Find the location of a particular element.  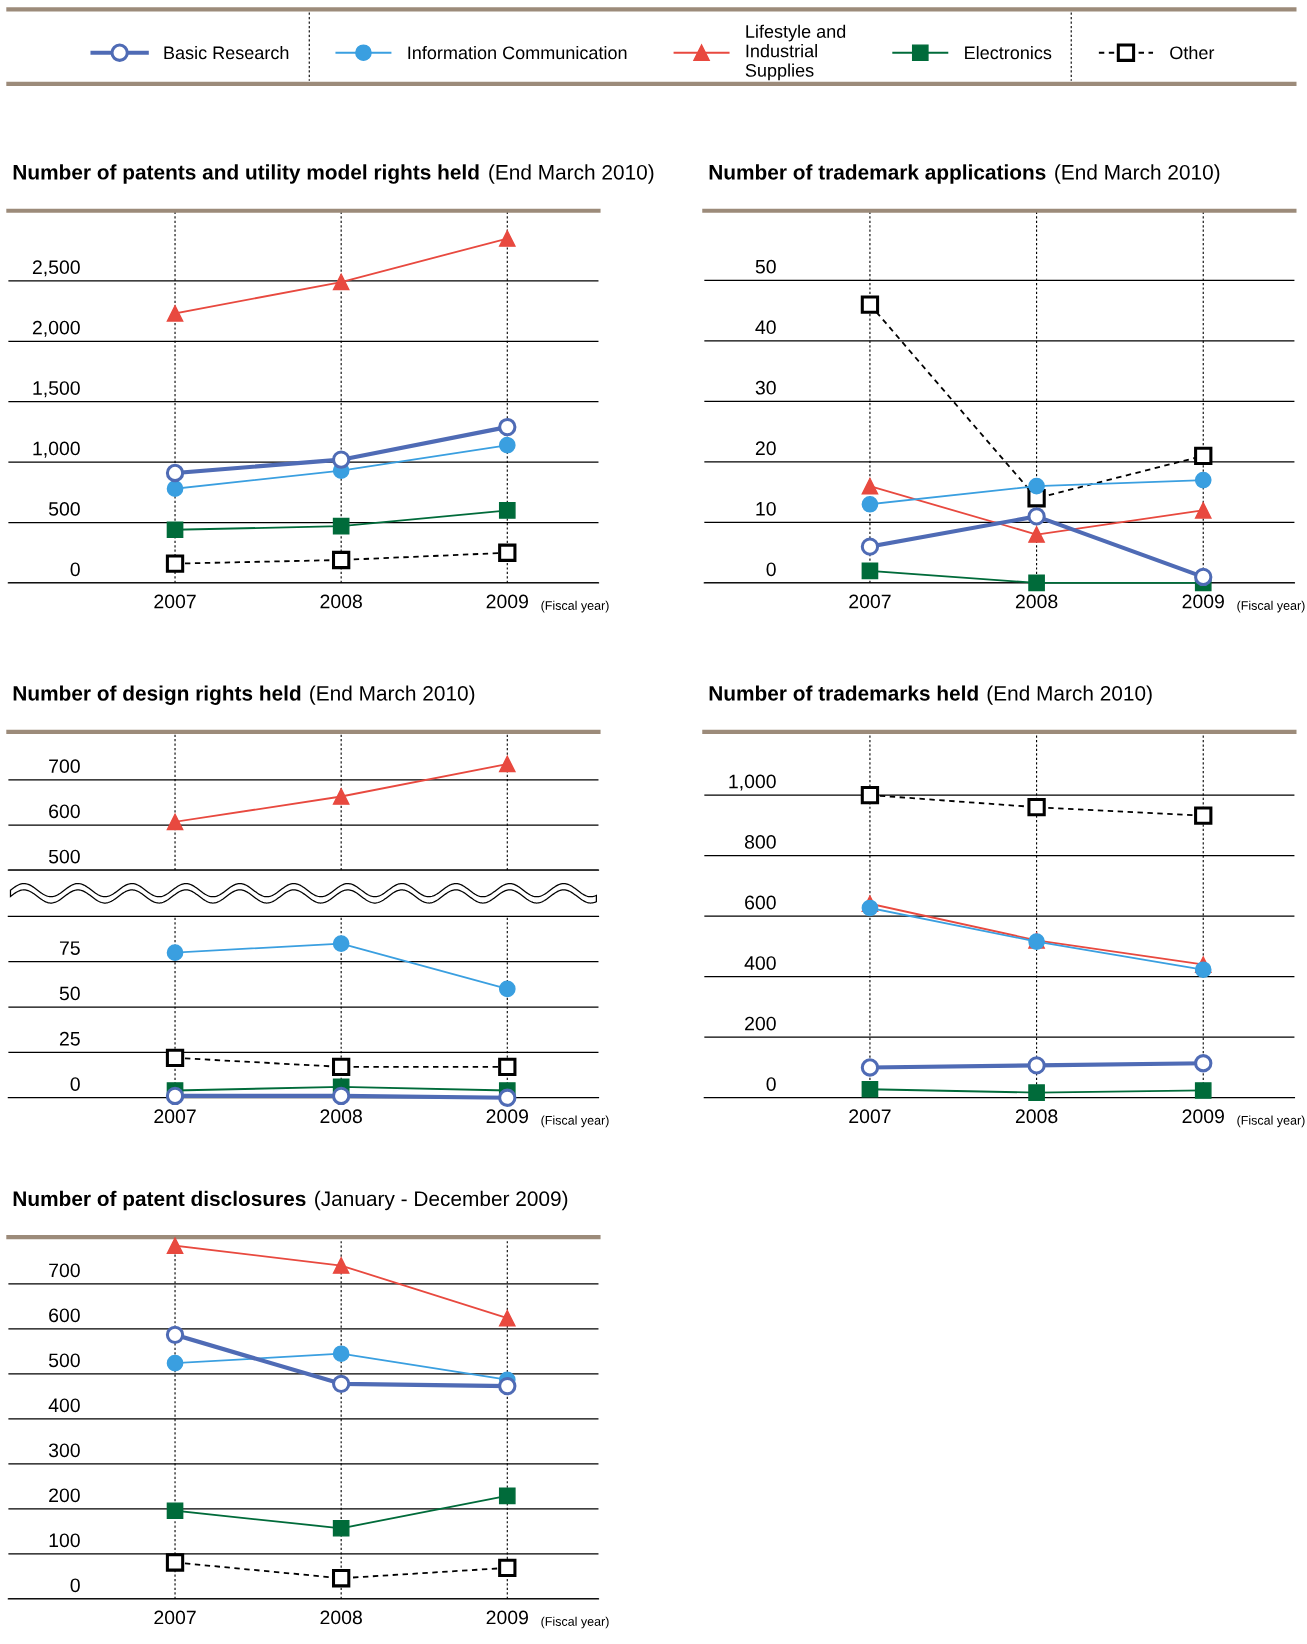

y-tick-label: 2,500 is located at coordinates (56, 268).